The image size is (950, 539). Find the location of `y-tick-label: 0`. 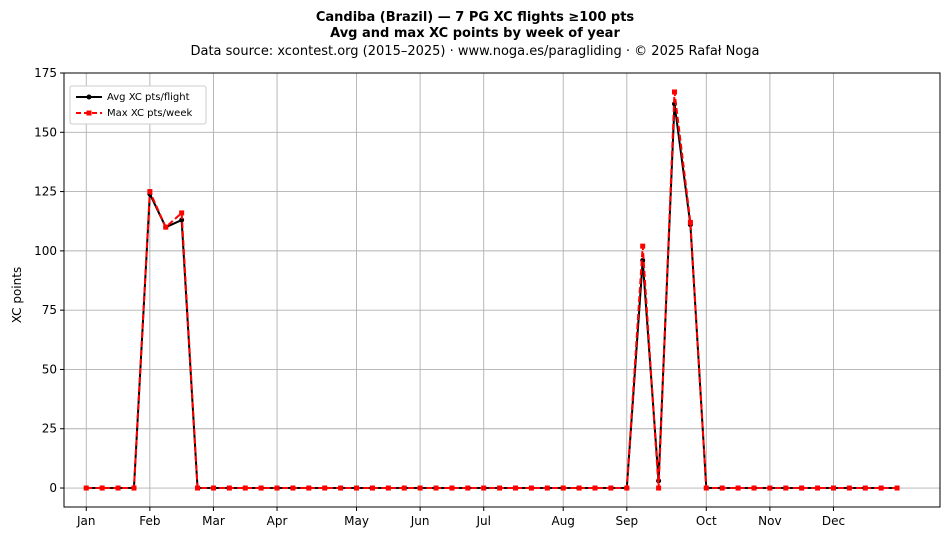

y-tick-label: 0 is located at coordinates (53, 488).